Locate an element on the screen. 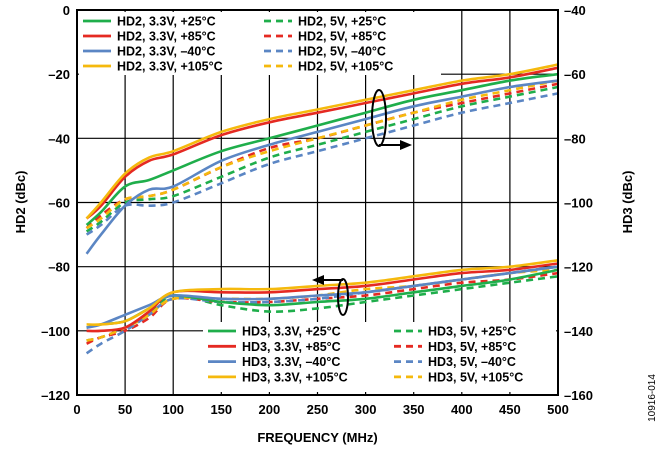 The width and height of the screenshot is (664, 452). legend-label: HD2, 3.3V, +105°C is located at coordinates (170, 67).